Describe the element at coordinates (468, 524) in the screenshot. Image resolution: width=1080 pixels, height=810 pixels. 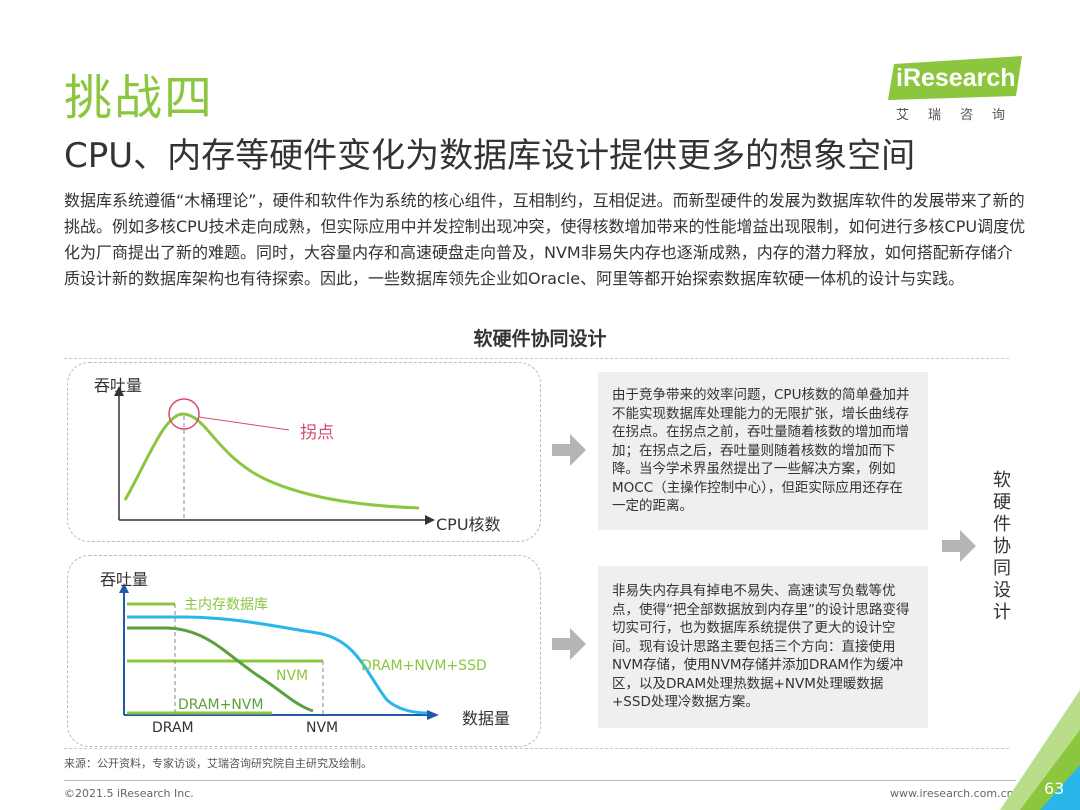
I see `diagram-1-x-label: CPU核数` at that location.